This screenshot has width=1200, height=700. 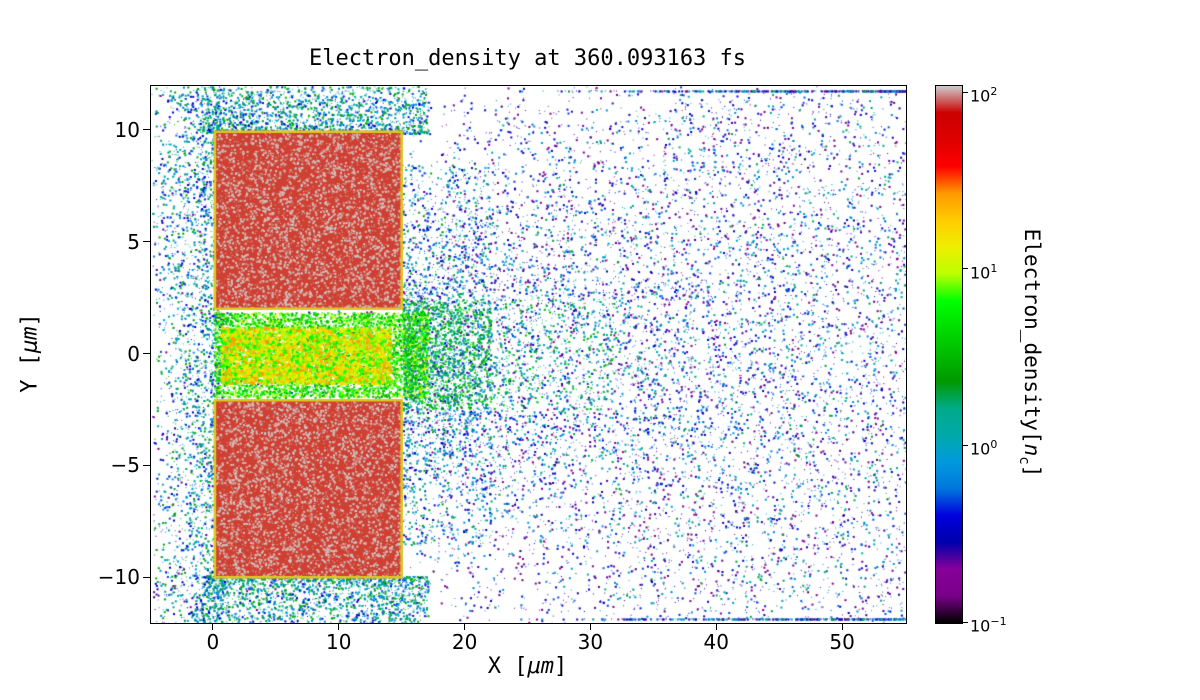 What do you see at coordinates (541, 666) in the screenshot?
I see `x-axis-unit: μm` at bounding box center [541, 666].